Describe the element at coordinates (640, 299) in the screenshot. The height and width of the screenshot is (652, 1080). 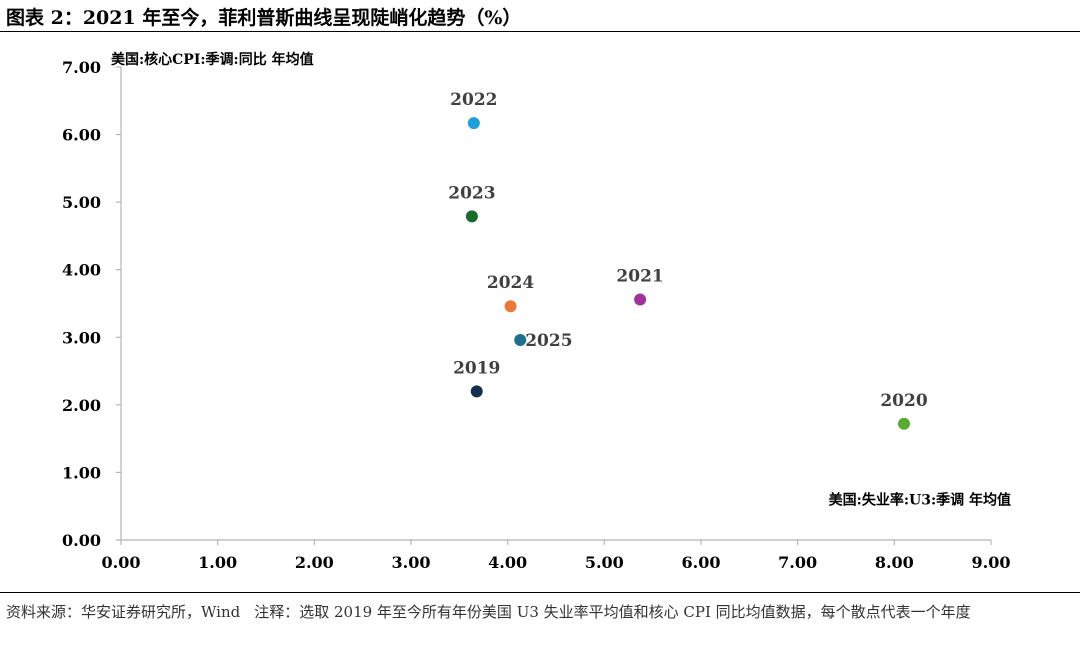
I see `data-point-2021` at that location.